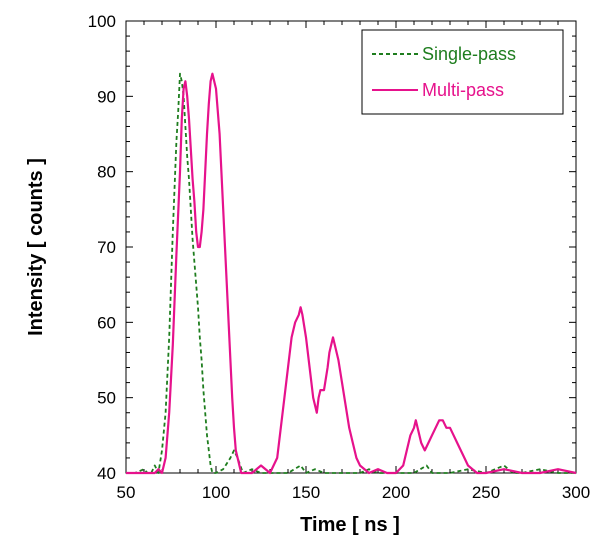 This screenshot has height=539, width=603. I want to click on x-tick-label: 50, so click(126, 492).